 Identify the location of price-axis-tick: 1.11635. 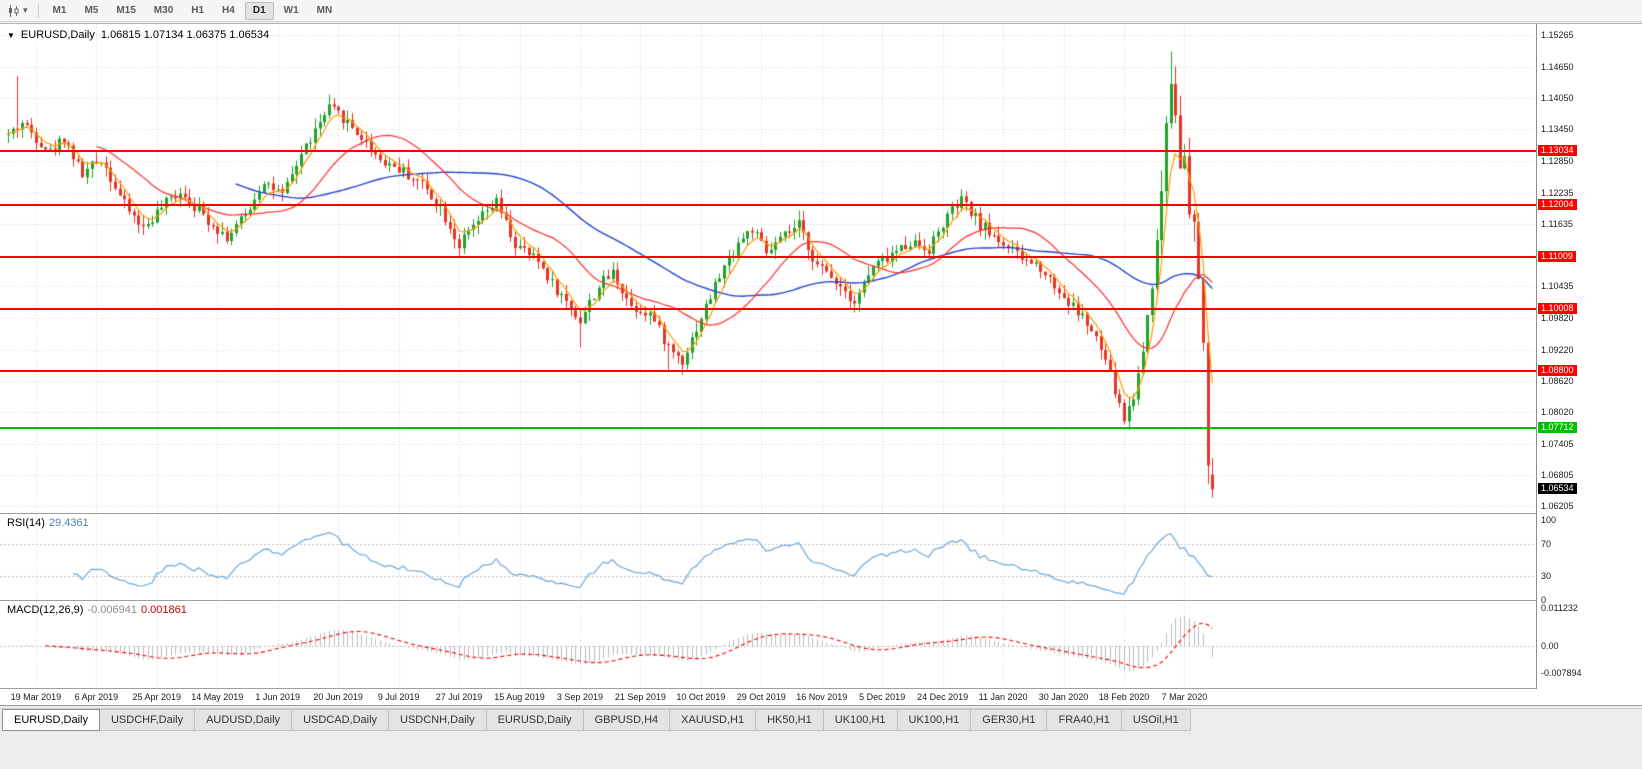
(1557, 223).